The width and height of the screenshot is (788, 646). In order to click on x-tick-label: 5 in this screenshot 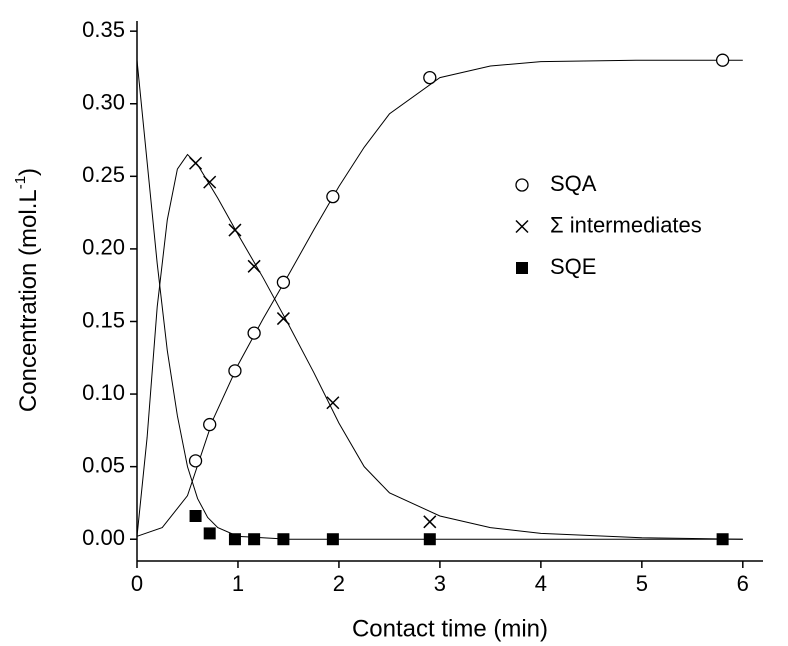, I will do `click(642, 583)`.